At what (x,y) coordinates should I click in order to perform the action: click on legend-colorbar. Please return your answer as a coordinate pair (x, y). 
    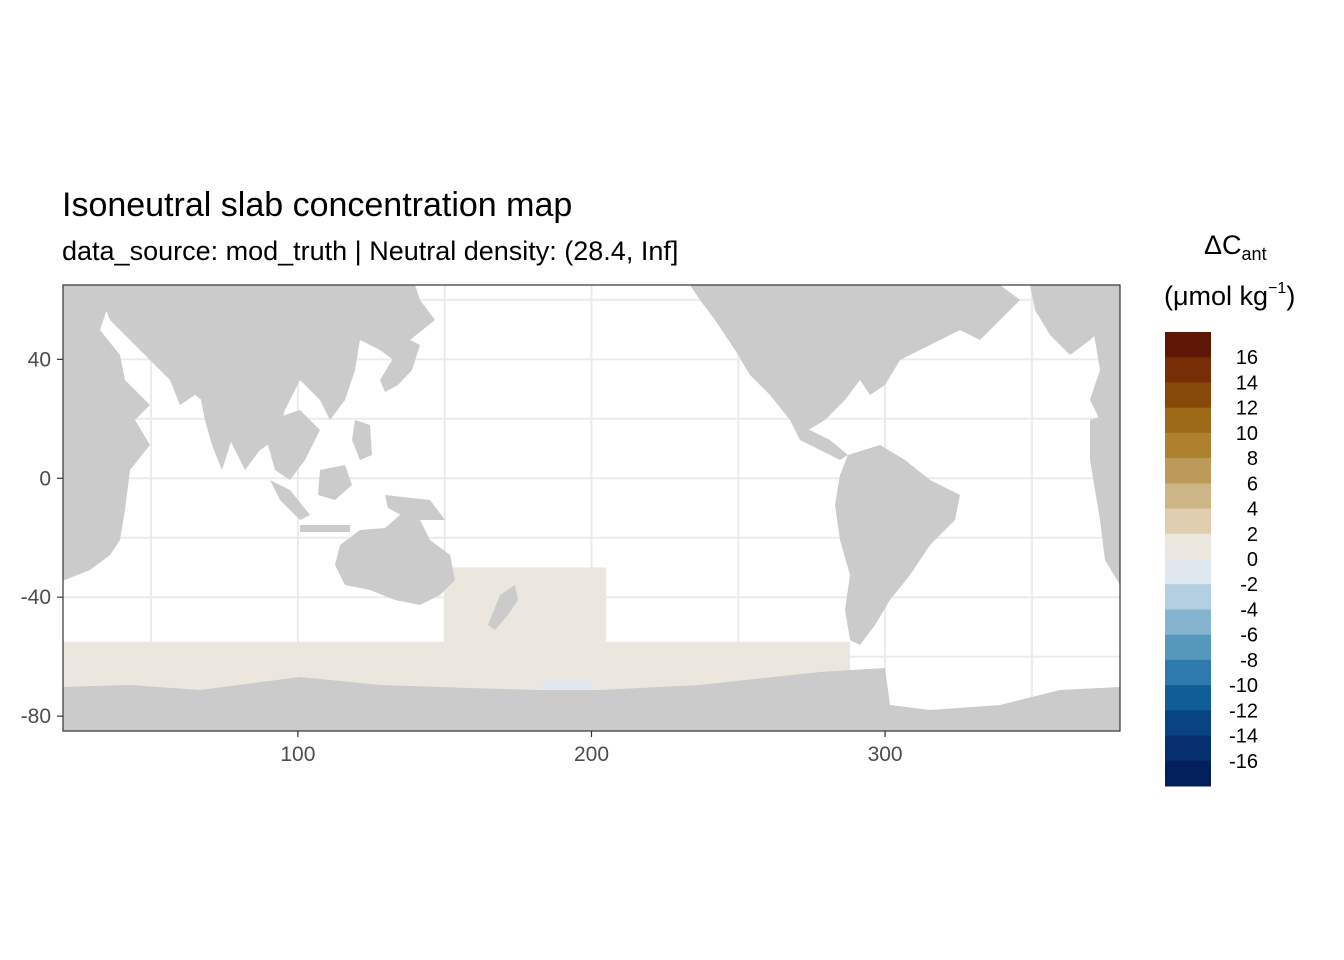
    Looking at the image, I should click on (1188, 559).